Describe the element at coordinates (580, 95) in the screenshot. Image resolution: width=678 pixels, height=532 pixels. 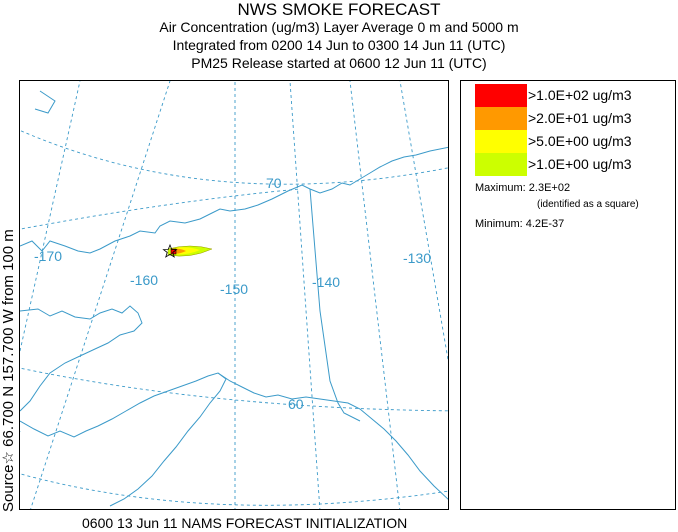
I see `legend-label-1: >1.0E+02 ug/m3` at that location.